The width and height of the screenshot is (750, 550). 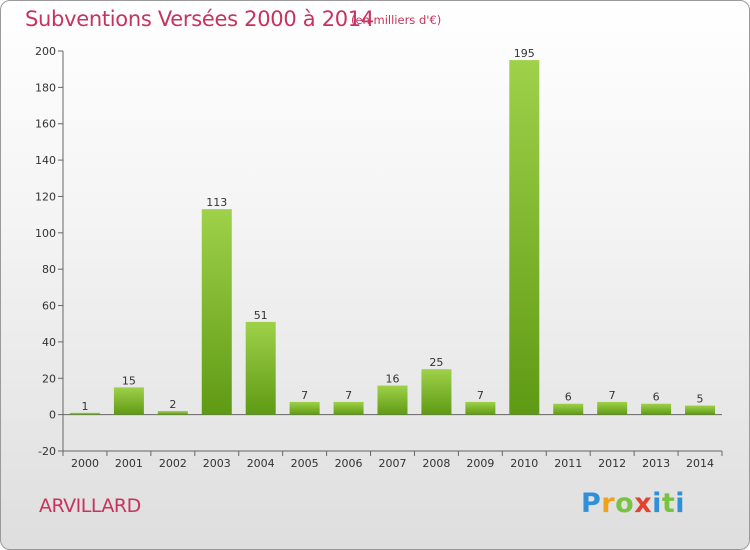 What do you see at coordinates (480, 408) in the screenshot?
I see `bar-2009` at bounding box center [480, 408].